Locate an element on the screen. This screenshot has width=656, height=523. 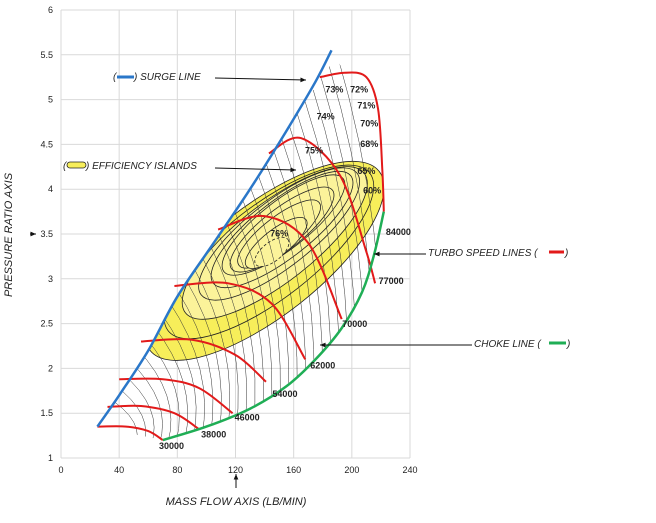
efficiency-islands-callout: ) EFFICIENCY ISLANDS is located at coordinates (141, 166).